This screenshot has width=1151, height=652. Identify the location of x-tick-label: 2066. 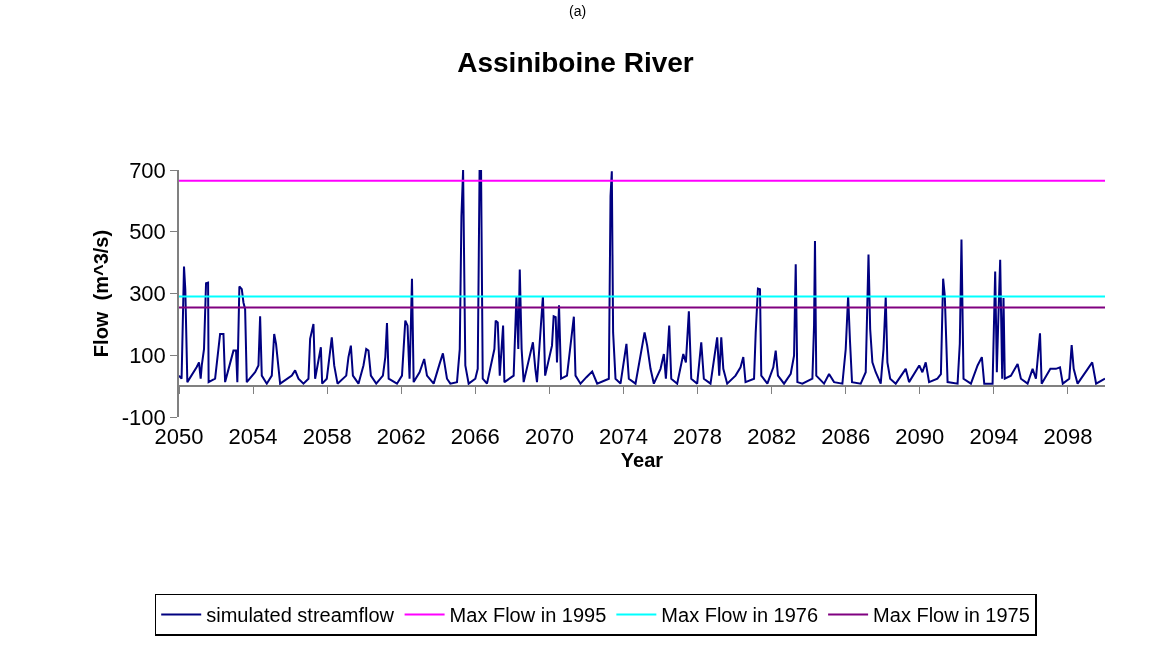
(475, 437).